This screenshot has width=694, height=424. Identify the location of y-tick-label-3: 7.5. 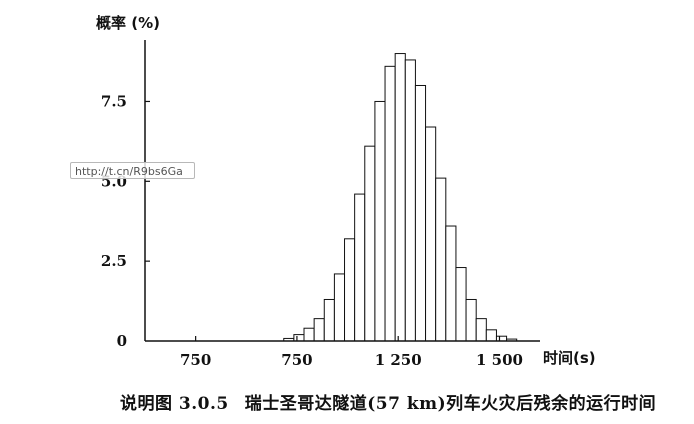
(114, 101).